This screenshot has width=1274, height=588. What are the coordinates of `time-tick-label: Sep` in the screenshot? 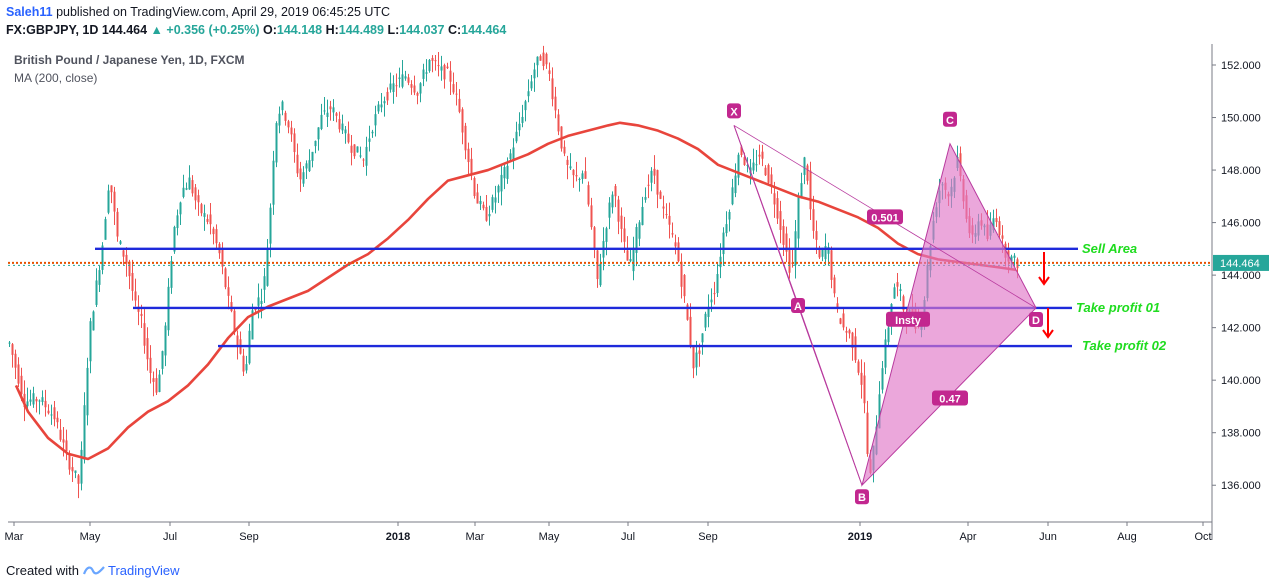 It's located at (249, 537).